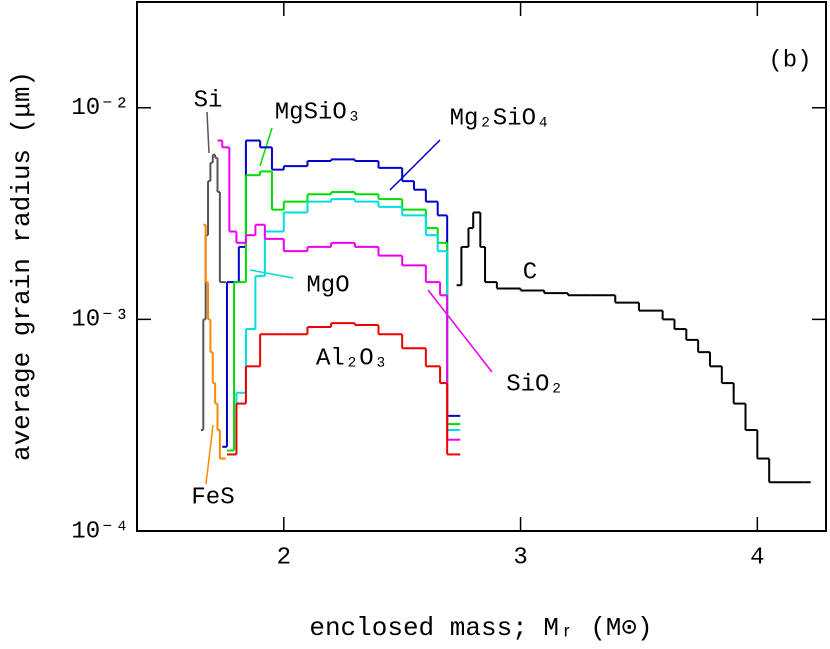  Describe the element at coordinates (100, 531) in the screenshot. I see `y-tick-label: 10⁻⁴` at that location.